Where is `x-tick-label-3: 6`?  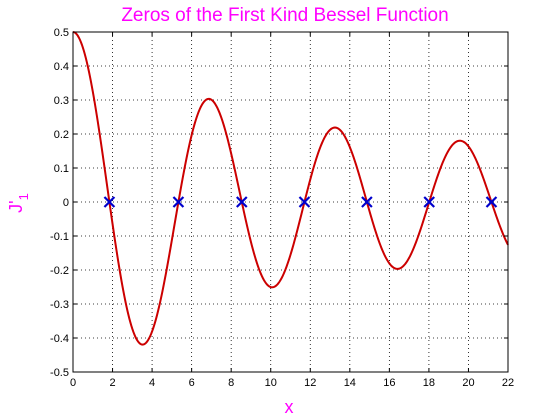
x-tick-label-3: 6 is located at coordinates (192, 383).